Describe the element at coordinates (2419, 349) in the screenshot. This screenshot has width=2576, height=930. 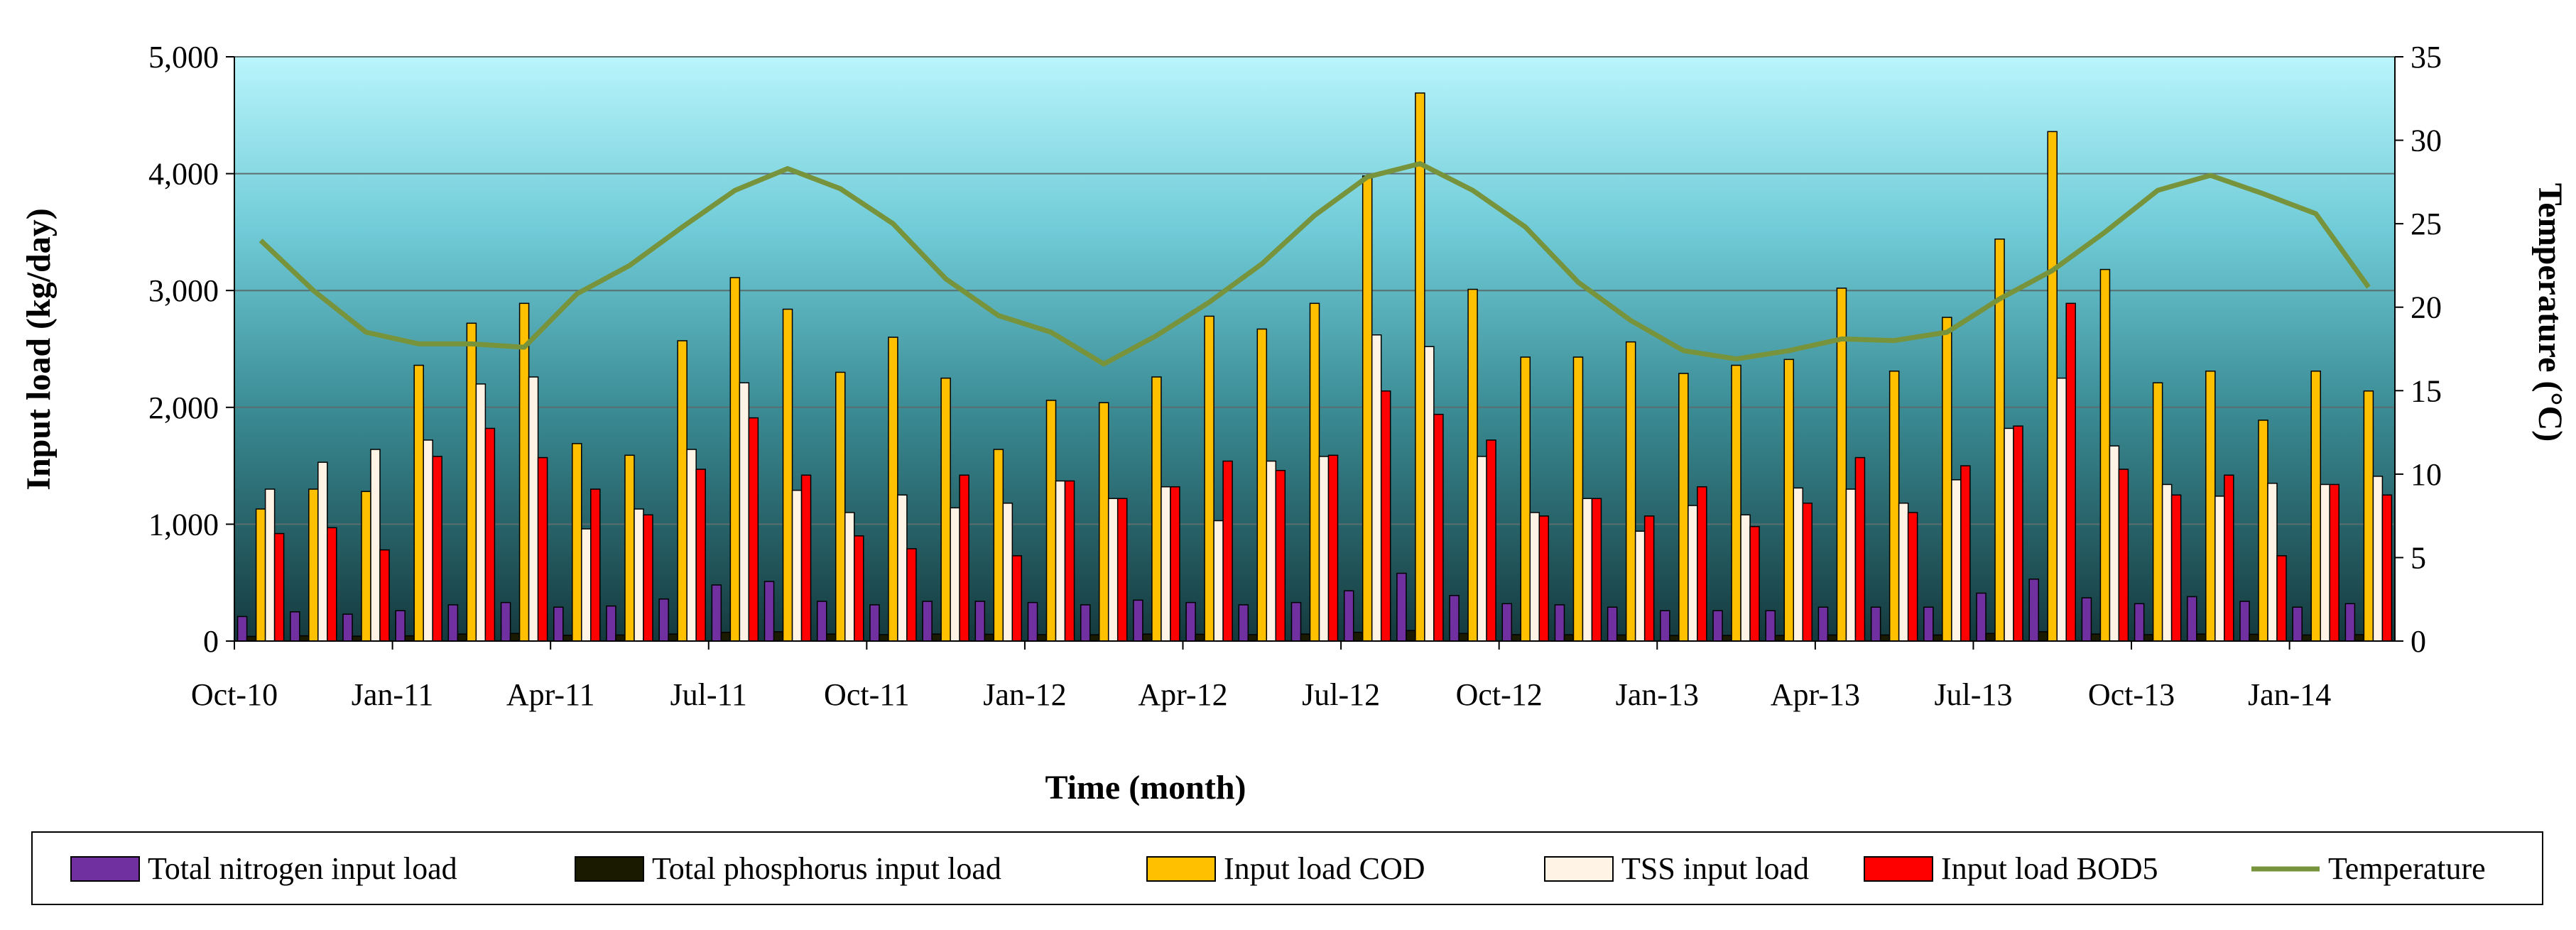
I see `y2-tick-labels: 0 5 10 15 20 25 30 35` at that location.